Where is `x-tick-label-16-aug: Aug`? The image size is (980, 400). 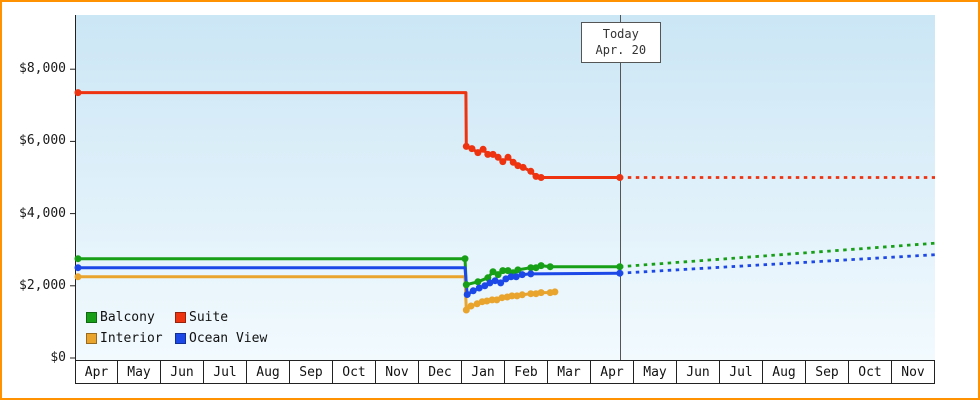 x-tick-label-16-aug: Aug is located at coordinates (784, 372).